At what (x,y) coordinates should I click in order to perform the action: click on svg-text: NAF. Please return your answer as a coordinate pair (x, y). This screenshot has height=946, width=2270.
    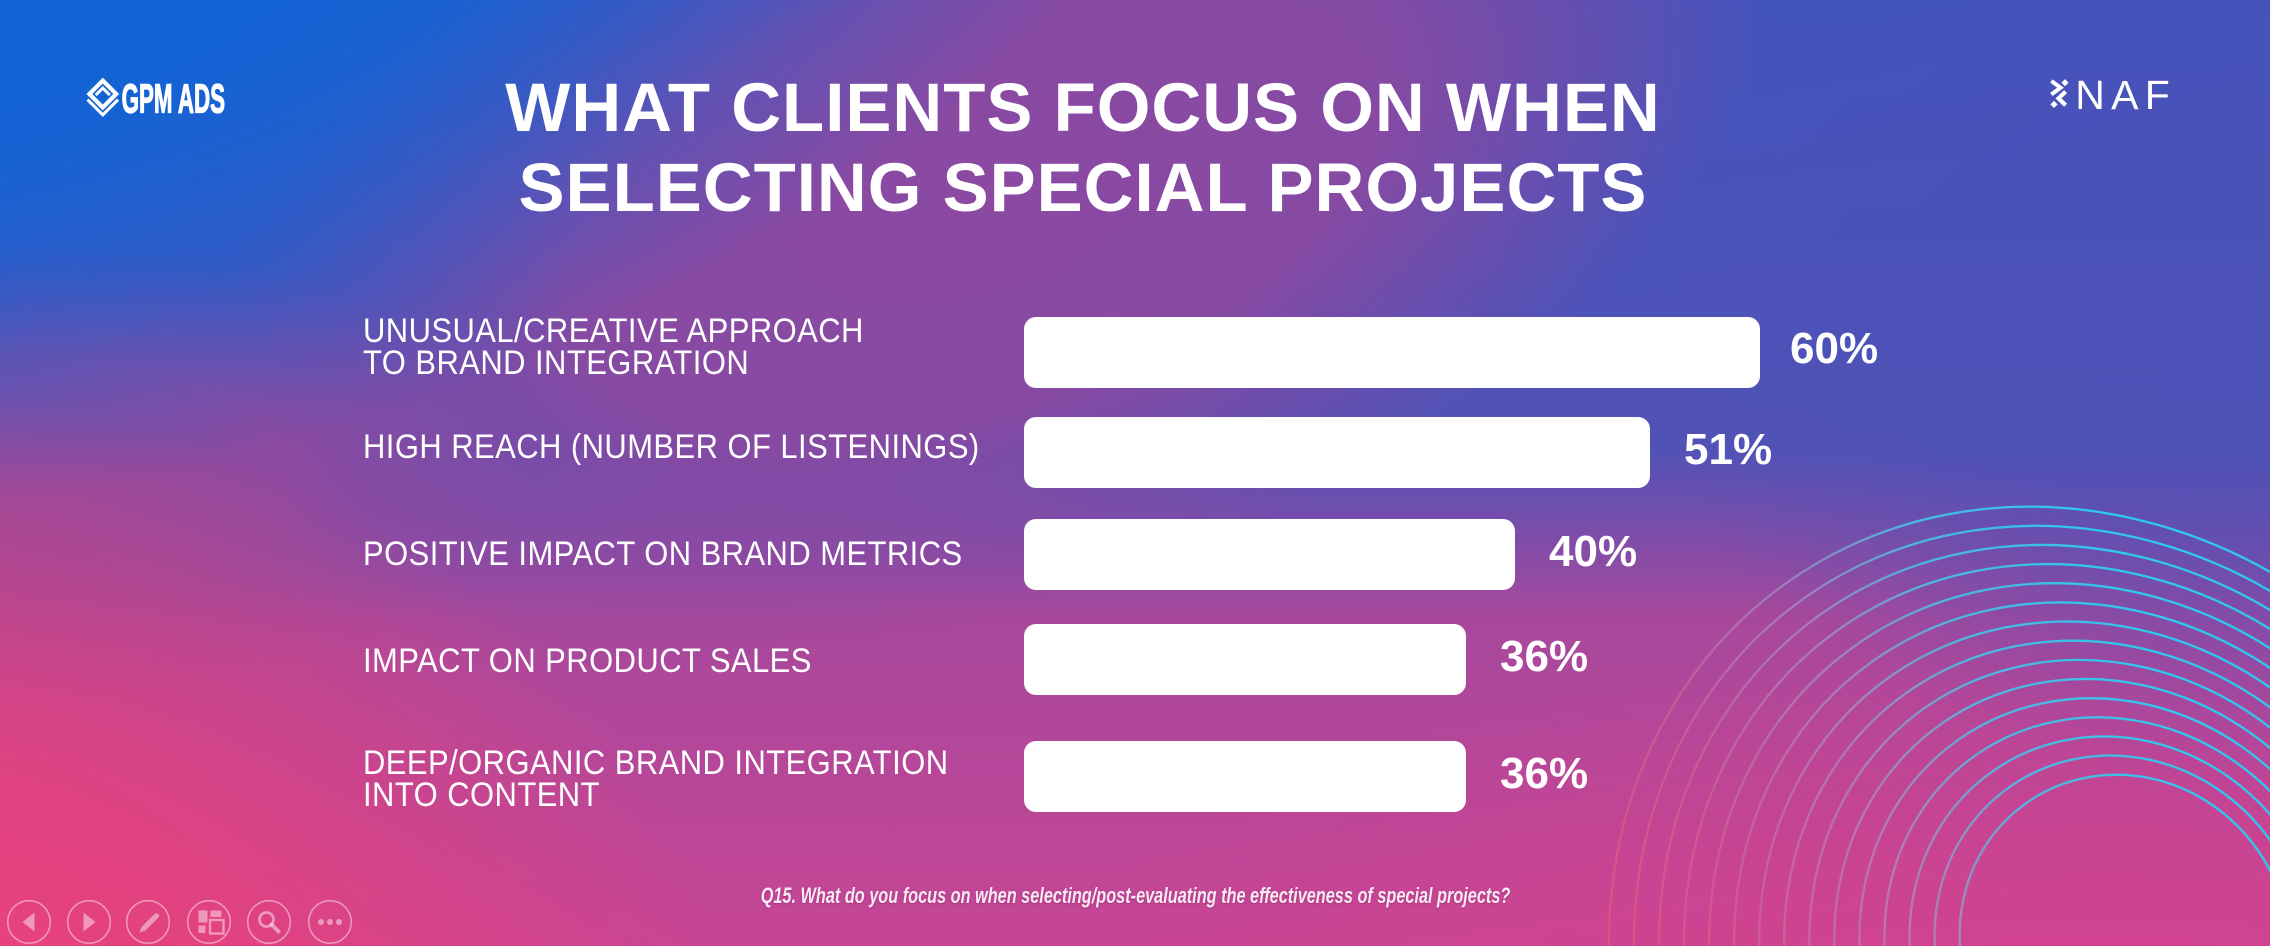
    Looking at the image, I should click on (2124, 97).